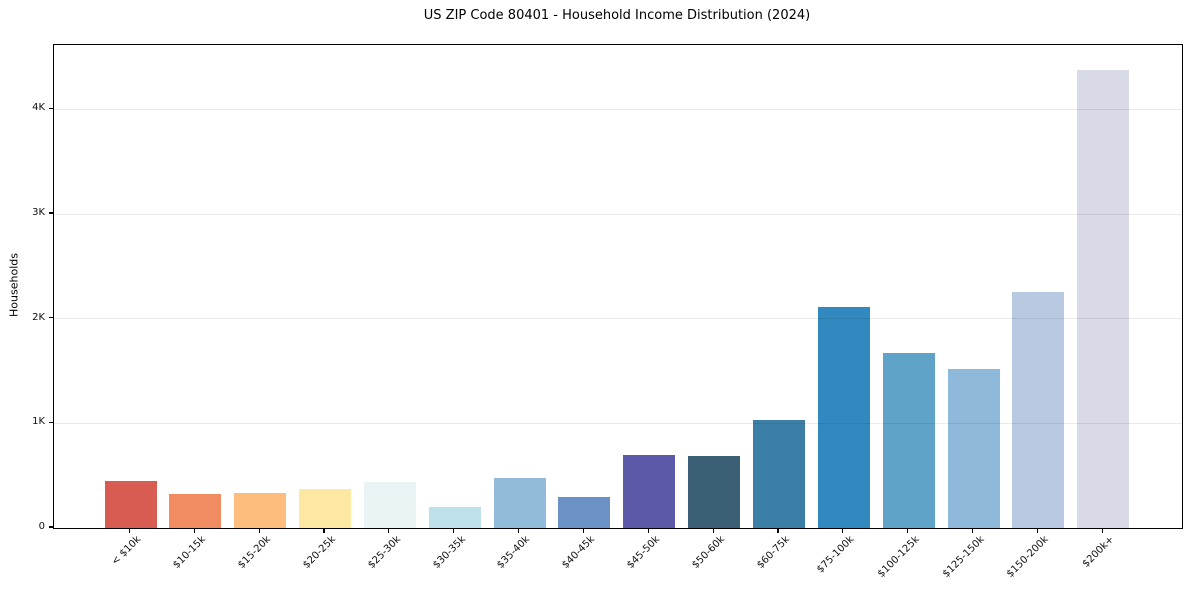 The width and height of the screenshot is (1189, 590). What do you see at coordinates (1028, 557) in the screenshot?
I see `x-tick-label: $150-200k` at bounding box center [1028, 557].